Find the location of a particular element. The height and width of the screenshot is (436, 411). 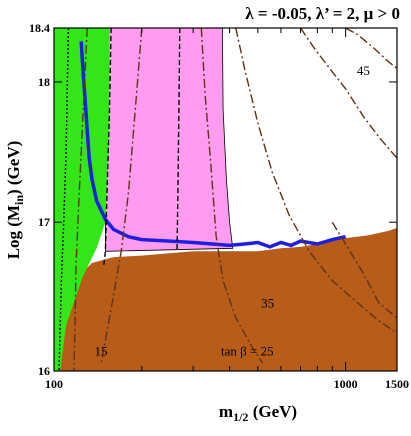

y-axis-label: Log (Min) (GeV) is located at coordinates (15, 200).